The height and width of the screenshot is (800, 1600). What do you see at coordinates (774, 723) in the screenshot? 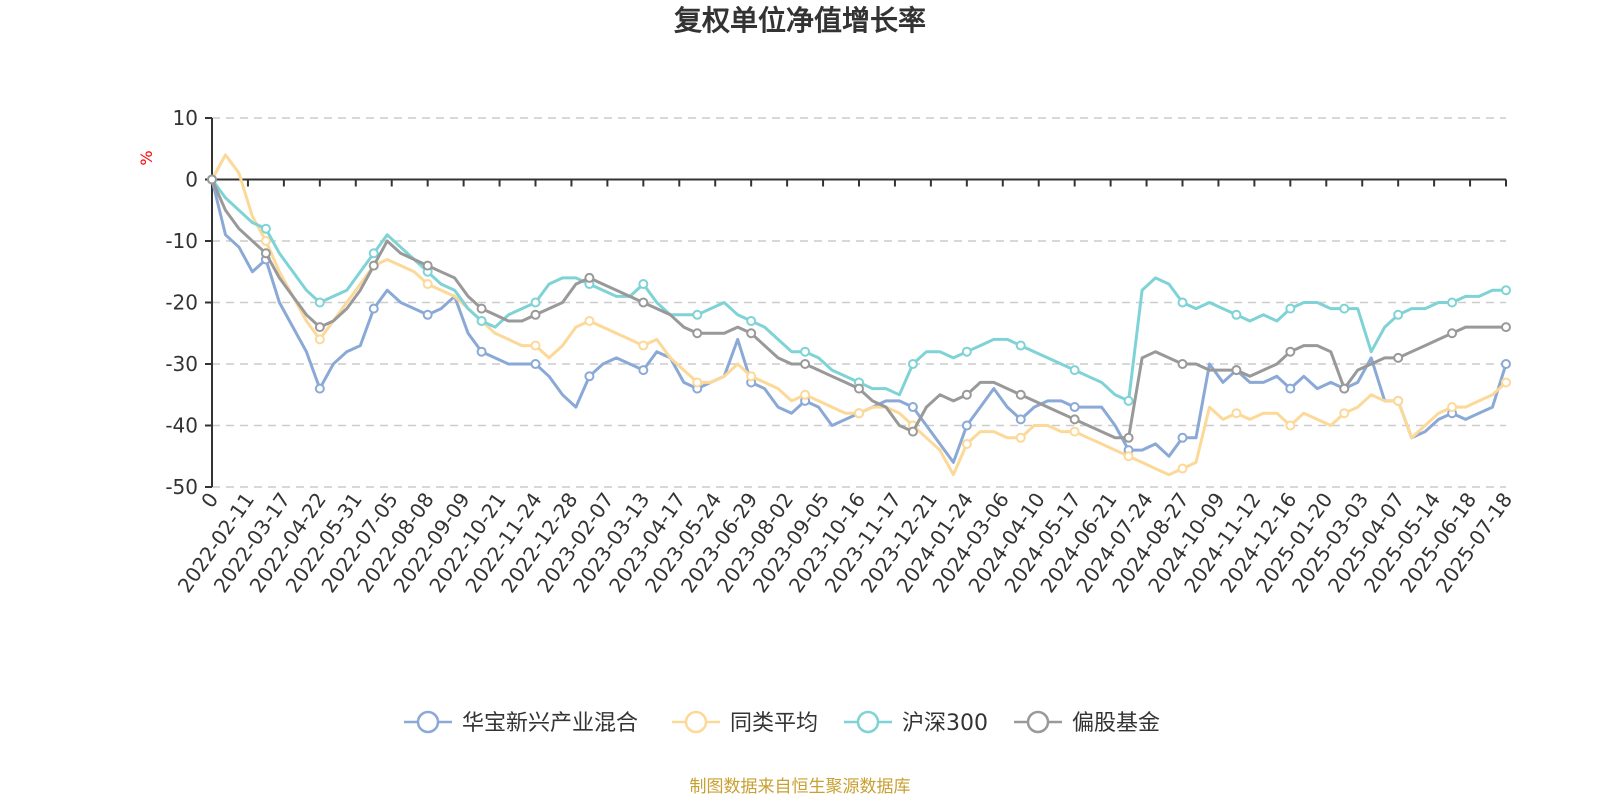
I see `legend-label: 同类平均` at bounding box center [774, 723].